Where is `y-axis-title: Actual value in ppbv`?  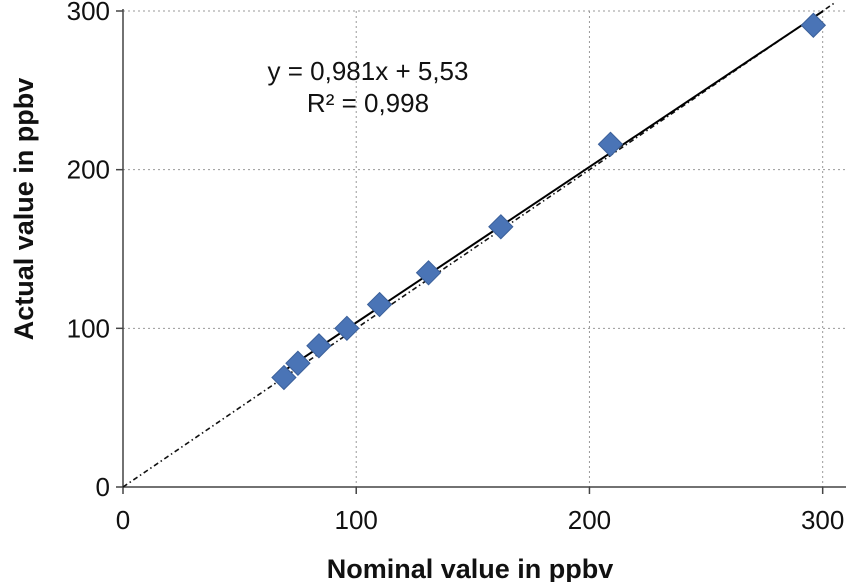
y-axis-title: Actual value in ppbv is located at coordinates (24, 209).